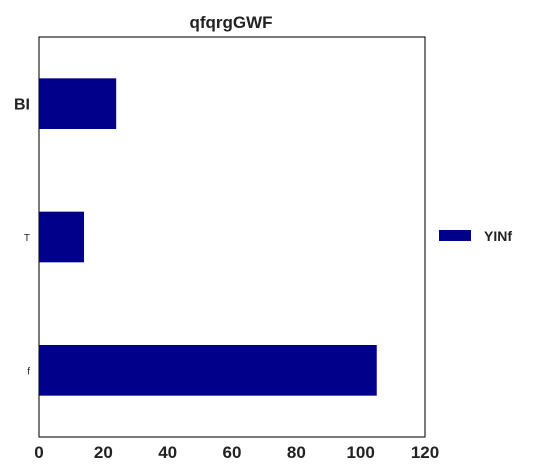  Describe the element at coordinates (498, 236) in the screenshot. I see `legend-label-yinf: YINf` at that location.